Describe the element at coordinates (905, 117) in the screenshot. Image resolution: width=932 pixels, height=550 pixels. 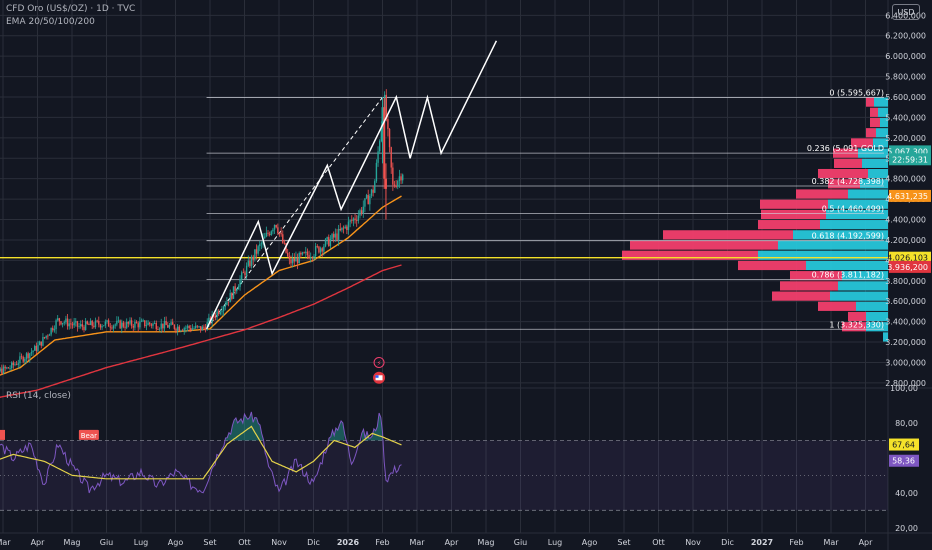
I see `price-tick-label: 5.400,000` at that location.